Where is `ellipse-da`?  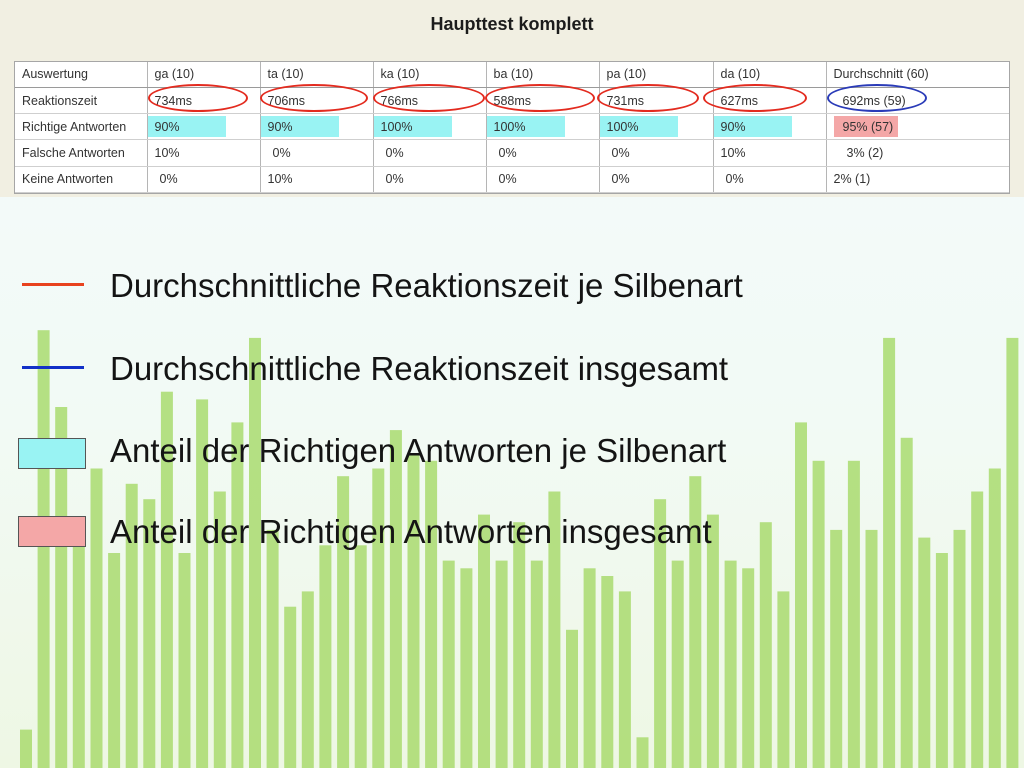 ellipse-da is located at coordinates (755, 98).